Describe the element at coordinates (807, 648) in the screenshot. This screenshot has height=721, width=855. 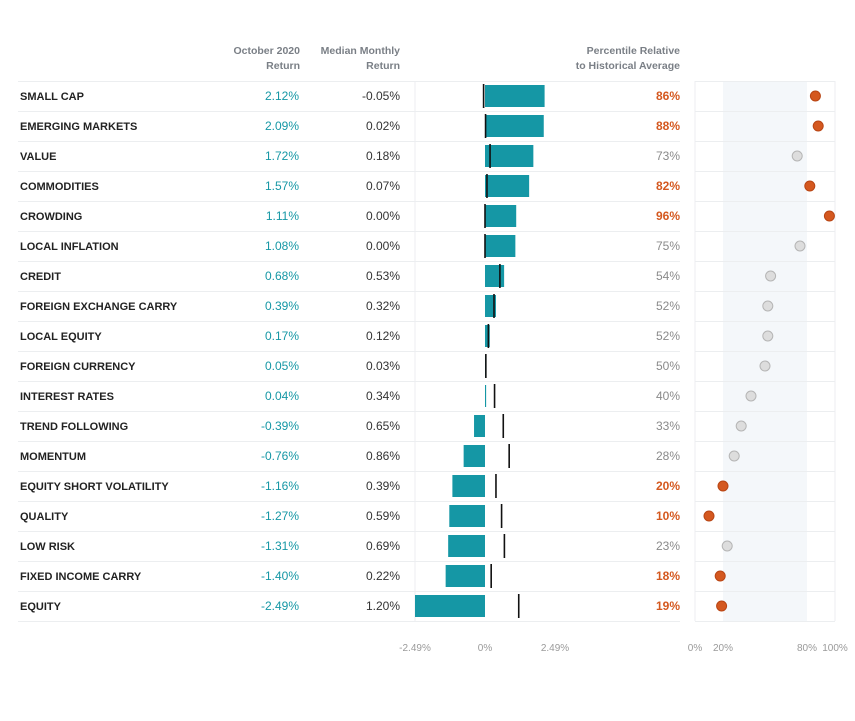
I see `percentile-axis-tick: 80%` at that location.